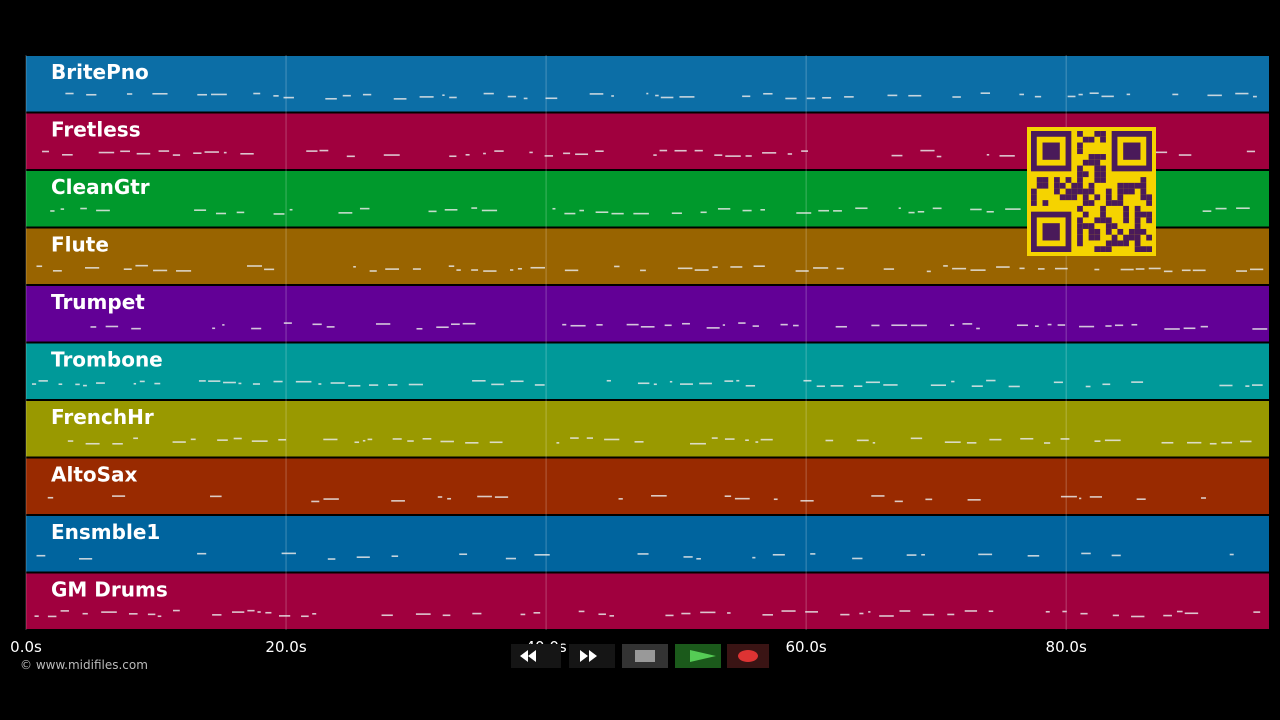 This screenshot has height=720, width=1280. Describe the element at coordinates (640, 656) in the screenshot. I see `transport-controls` at that location.